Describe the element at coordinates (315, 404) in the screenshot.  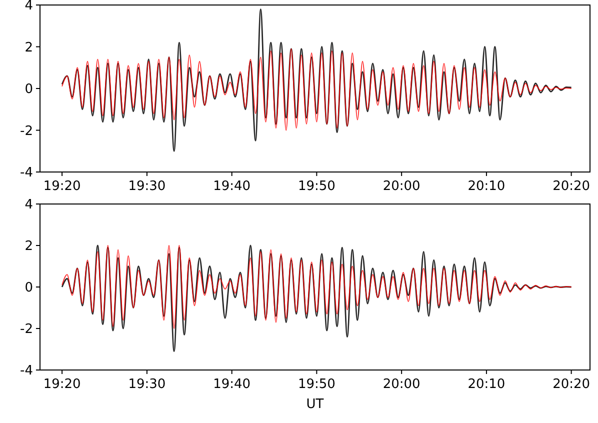
I see `x-axis-title: UT` at that location.